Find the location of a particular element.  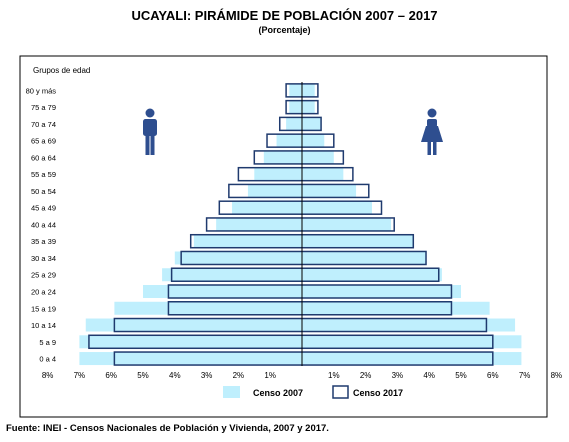

age-label-15-a-19: 15 a 19 is located at coordinates (43, 308).